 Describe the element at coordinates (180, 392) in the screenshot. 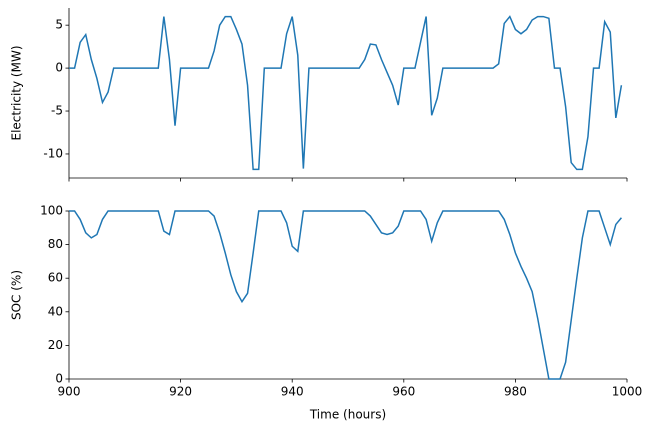

I see `x-tick-label: 920` at that location.